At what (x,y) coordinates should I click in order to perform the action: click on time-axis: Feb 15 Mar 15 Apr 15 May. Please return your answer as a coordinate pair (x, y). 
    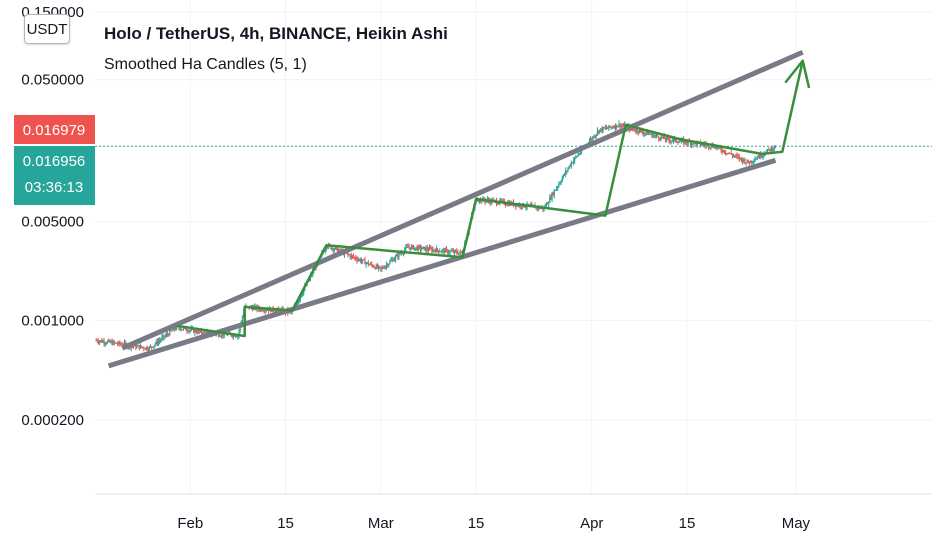
    Looking at the image, I should click on (493, 523).